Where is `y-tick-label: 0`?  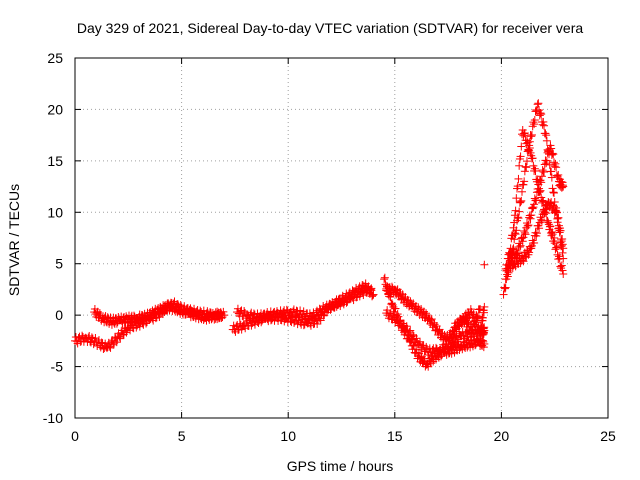
y-tick-label: 0 is located at coordinates (59, 315).